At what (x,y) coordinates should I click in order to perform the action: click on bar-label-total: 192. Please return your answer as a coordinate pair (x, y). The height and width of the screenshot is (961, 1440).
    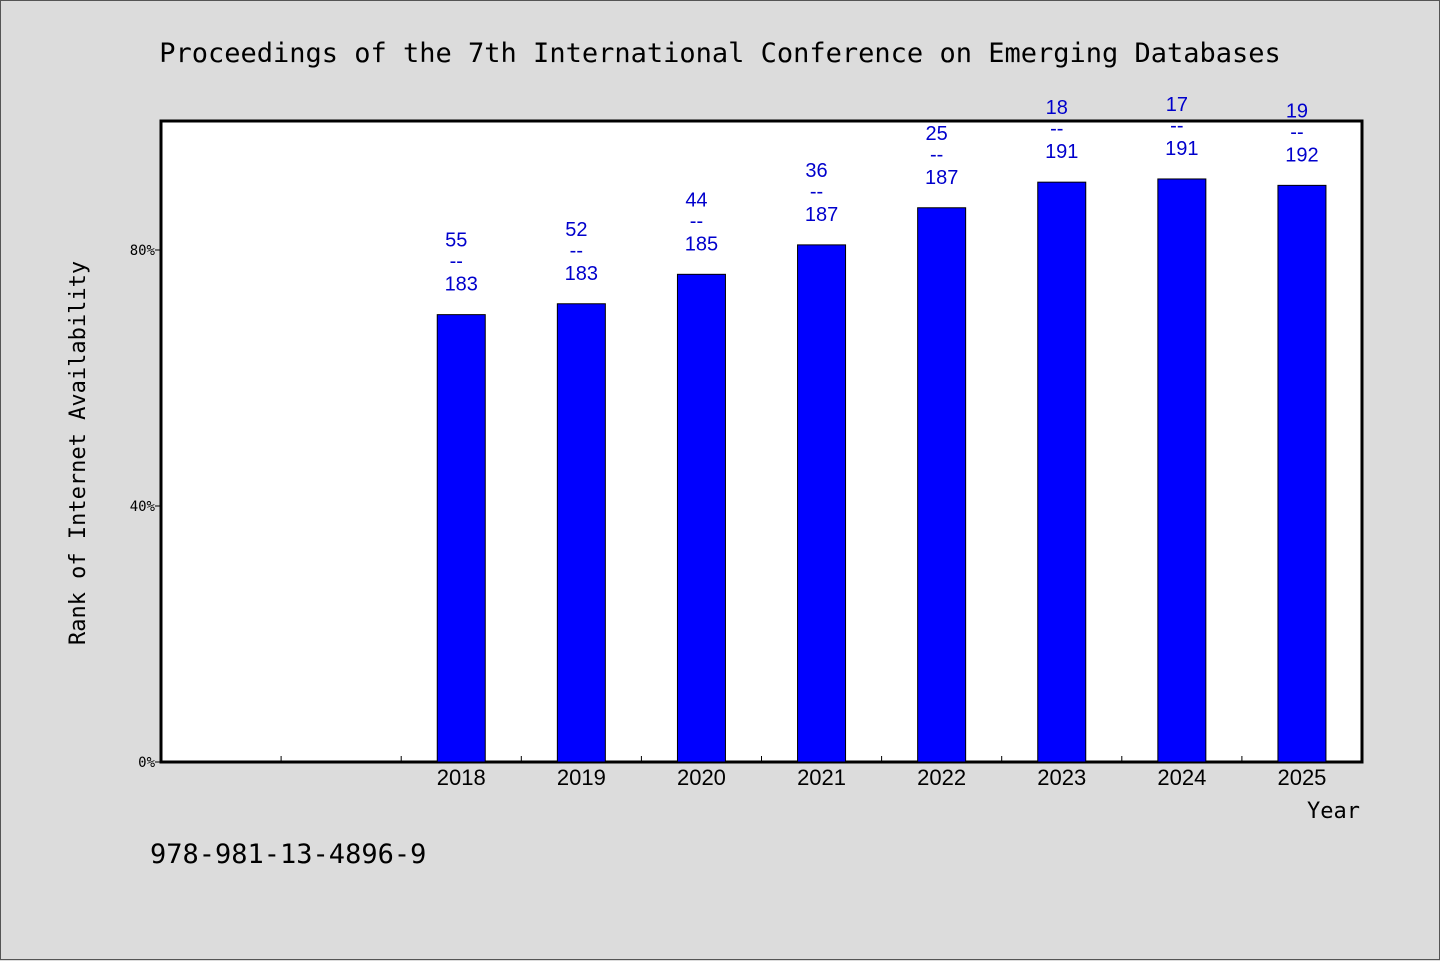
    Looking at the image, I should click on (1301, 155).